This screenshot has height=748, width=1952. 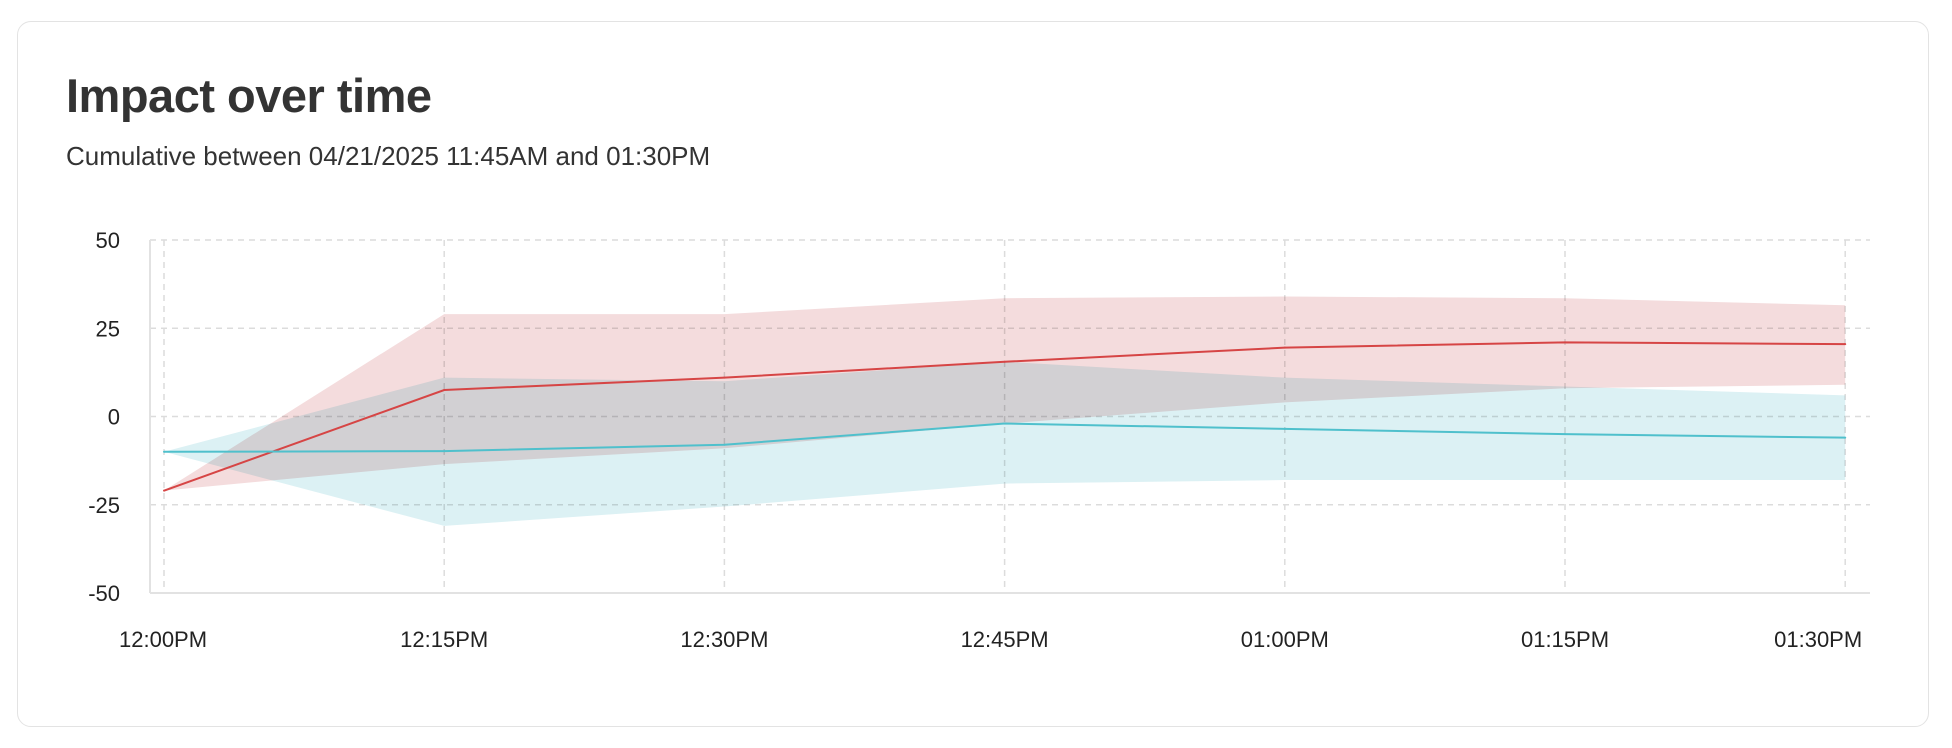 What do you see at coordinates (104, 593) in the screenshot?
I see `y-tick-label: -50` at bounding box center [104, 593].